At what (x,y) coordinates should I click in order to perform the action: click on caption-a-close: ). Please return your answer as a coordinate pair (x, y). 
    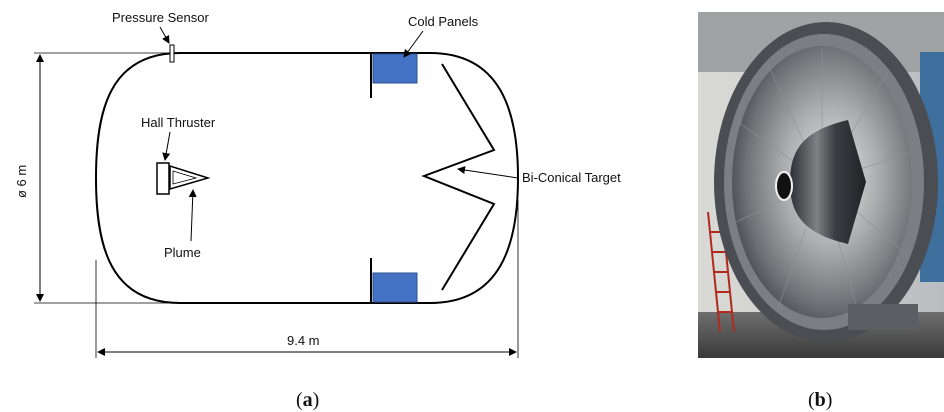
    Looking at the image, I should click on (316, 400).